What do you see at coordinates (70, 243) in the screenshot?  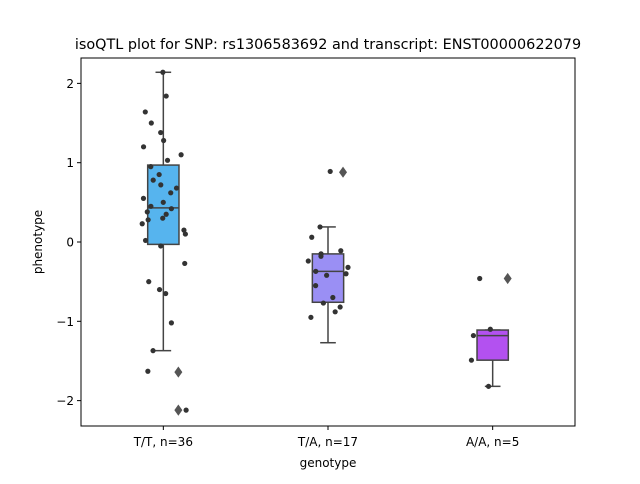 I see `y-tick-label: 0` at bounding box center [70, 243].